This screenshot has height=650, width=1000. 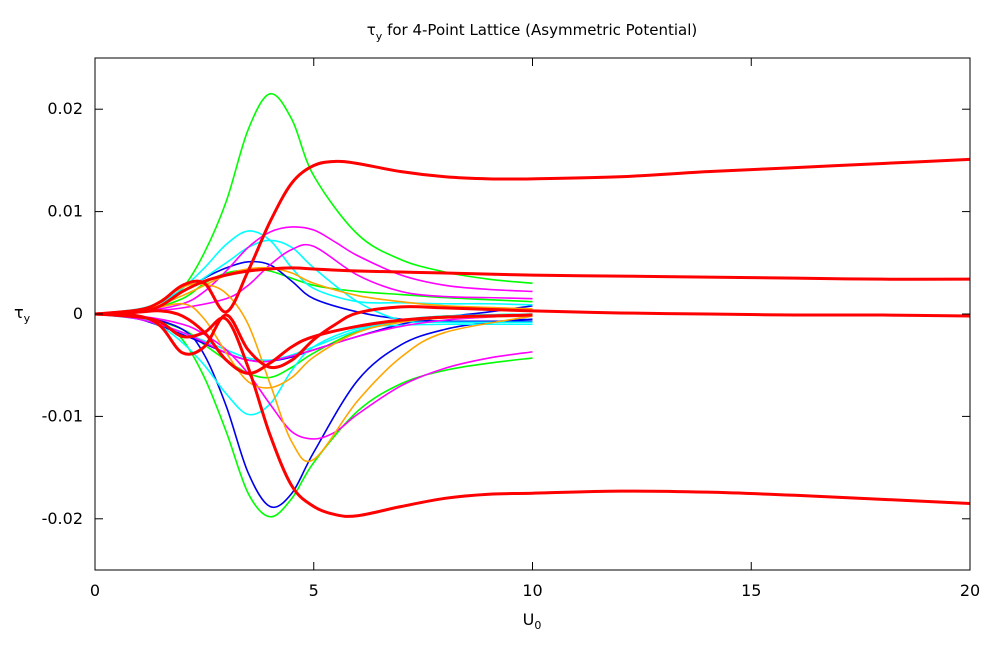 What do you see at coordinates (371, 30) in the screenshot?
I see `chart-title-base: τ` at bounding box center [371, 30].